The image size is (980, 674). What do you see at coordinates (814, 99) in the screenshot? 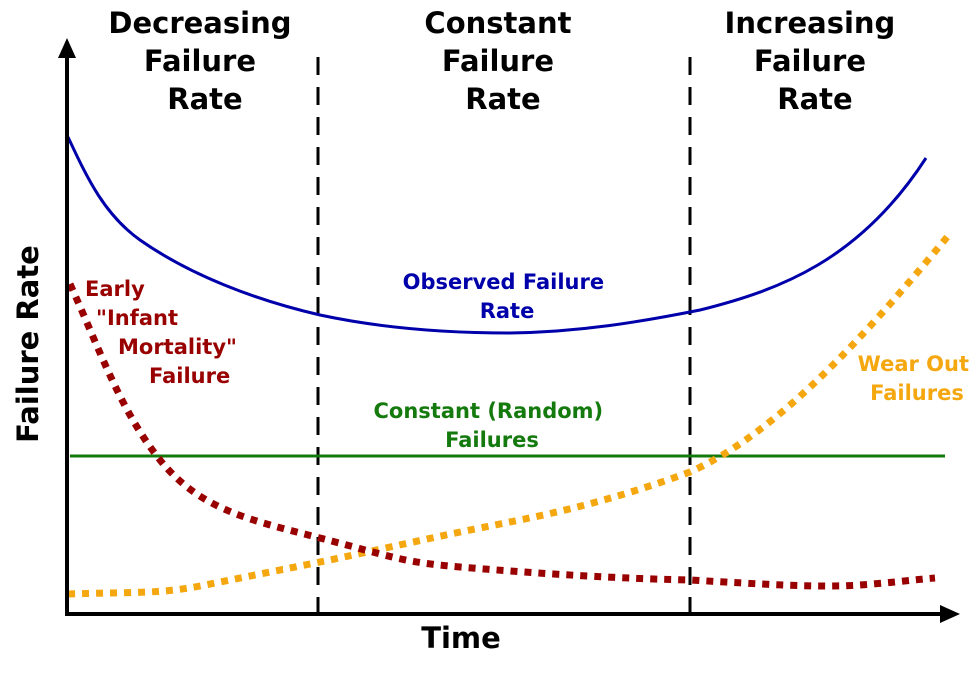
I see `region-title-increasing-line-3: Rate` at bounding box center [814, 99].